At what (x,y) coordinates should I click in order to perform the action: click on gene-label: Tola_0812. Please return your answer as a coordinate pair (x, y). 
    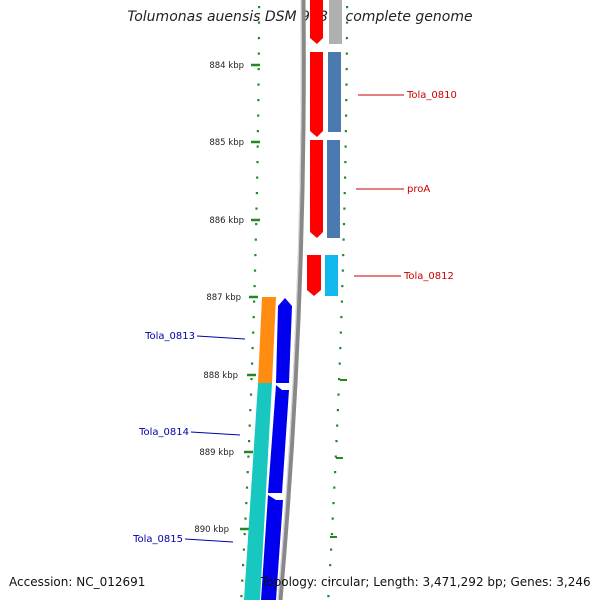
    Looking at the image, I should click on (428, 276).